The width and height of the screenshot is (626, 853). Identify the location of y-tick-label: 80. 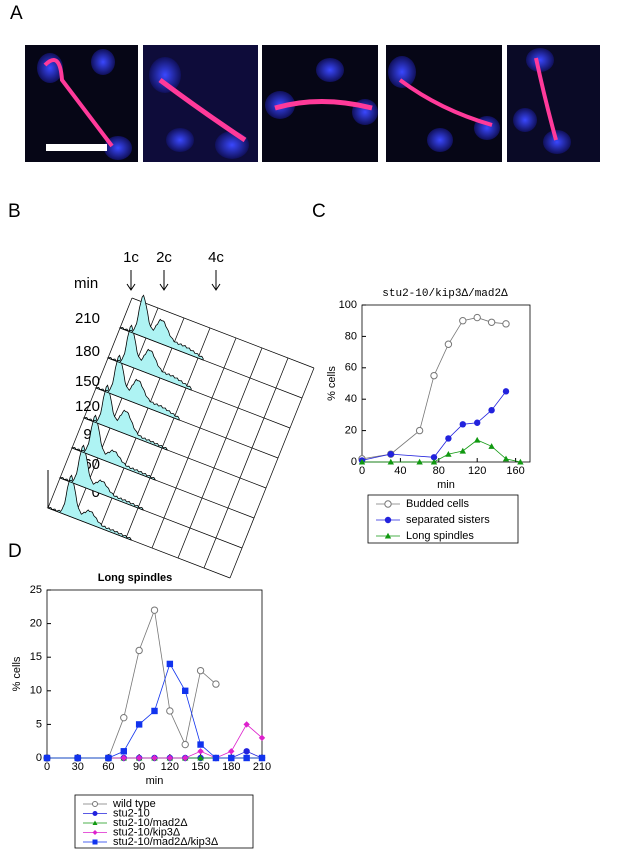
(351, 336).